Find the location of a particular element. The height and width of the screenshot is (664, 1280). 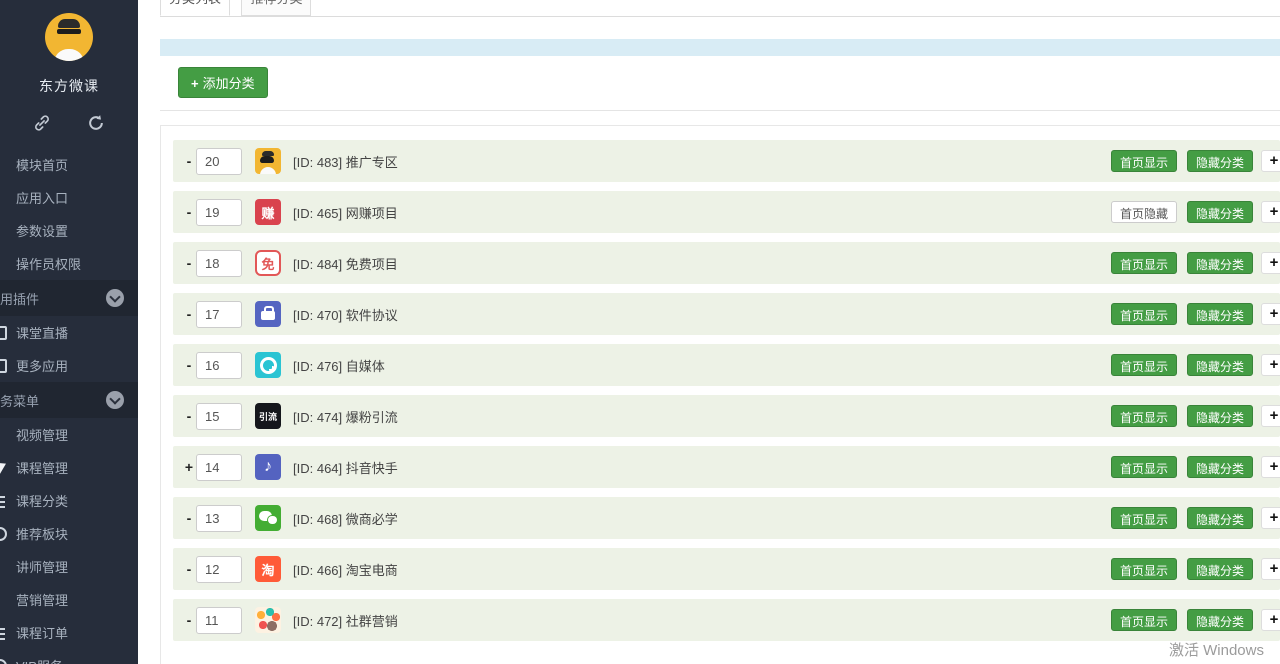

collage-icon is located at coordinates (268, 620).